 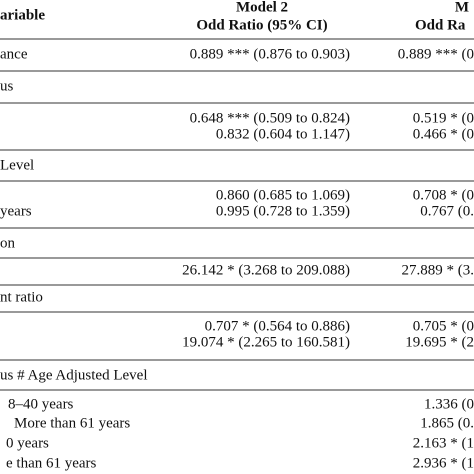 What do you see at coordinates (443, 443) in the screenshot?
I see `model3-cell: 2.163 * (1` at bounding box center [443, 443].